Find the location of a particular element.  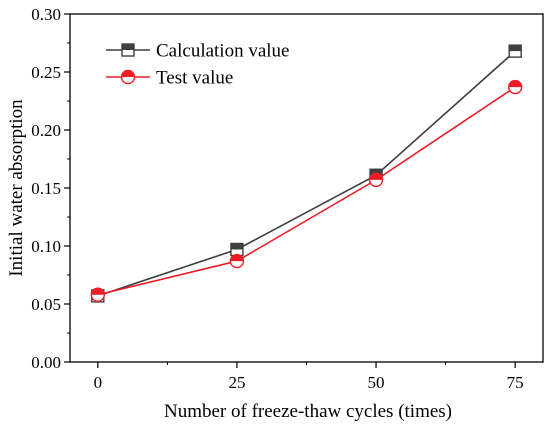

y-axis: 0.00 0.05 0.10 0.15 0.20 0.25 0.30 is located at coordinates (50, 188).